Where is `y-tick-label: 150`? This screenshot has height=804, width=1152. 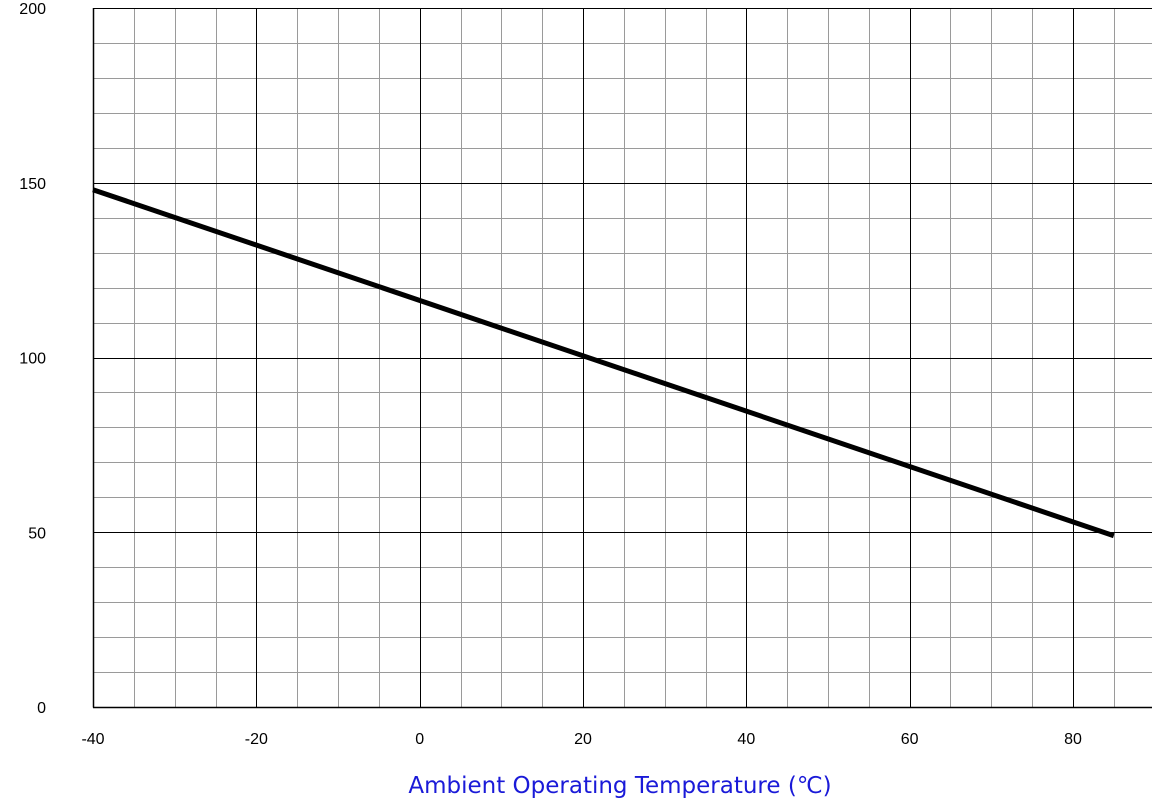 y-tick-label: 150 is located at coordinates (32, 184).